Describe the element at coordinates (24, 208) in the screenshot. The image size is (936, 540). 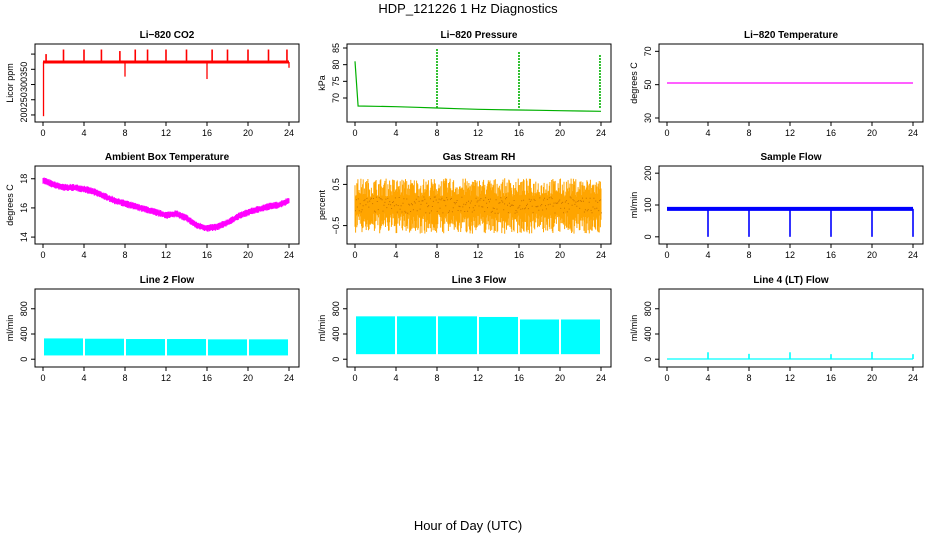
I see `y-tick-label: 16` at that location.